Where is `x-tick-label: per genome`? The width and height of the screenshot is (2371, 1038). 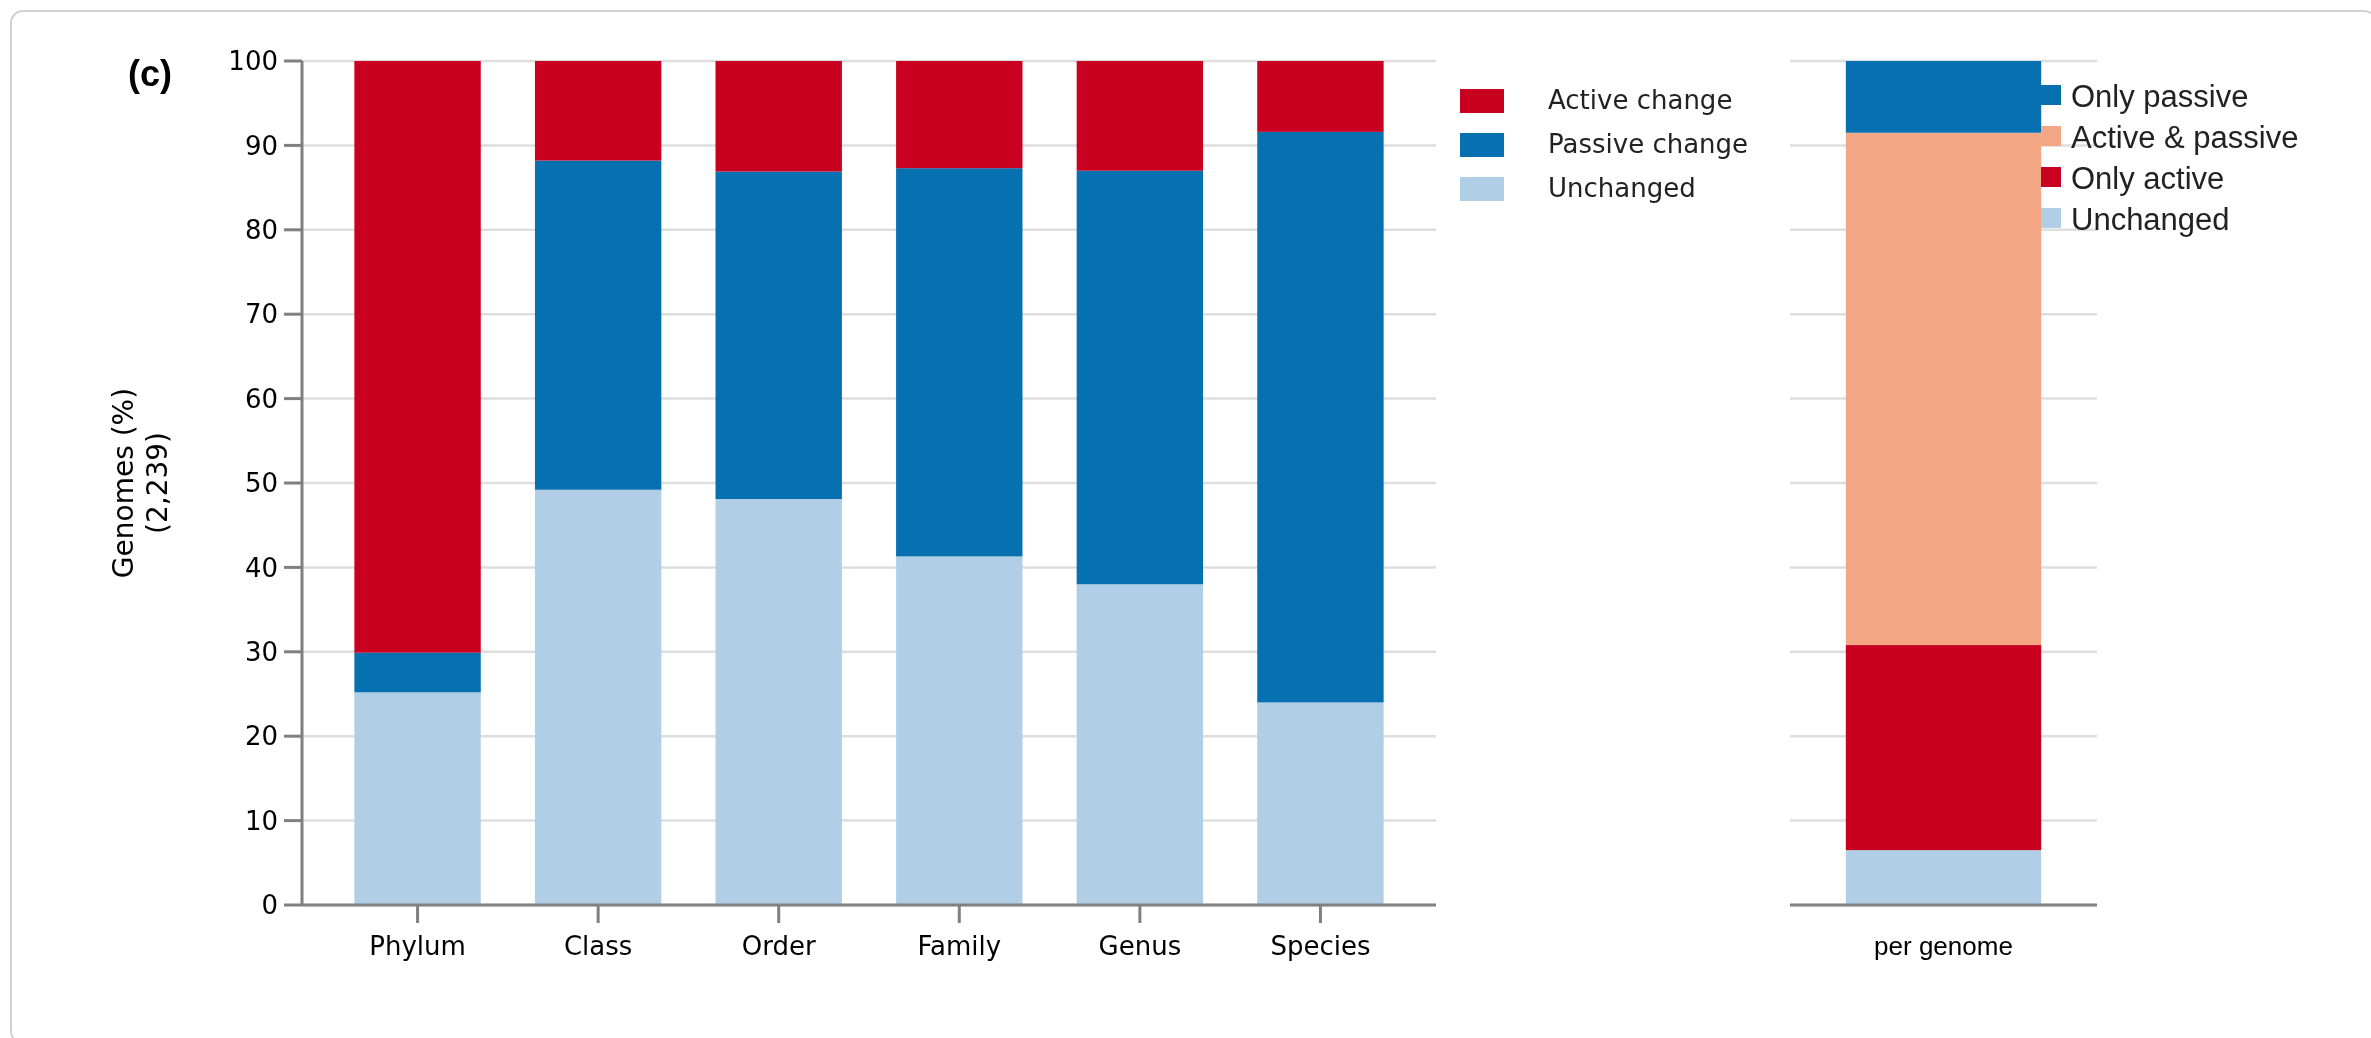 x-tick-label: per genome is located at coordinates (1943, 946).